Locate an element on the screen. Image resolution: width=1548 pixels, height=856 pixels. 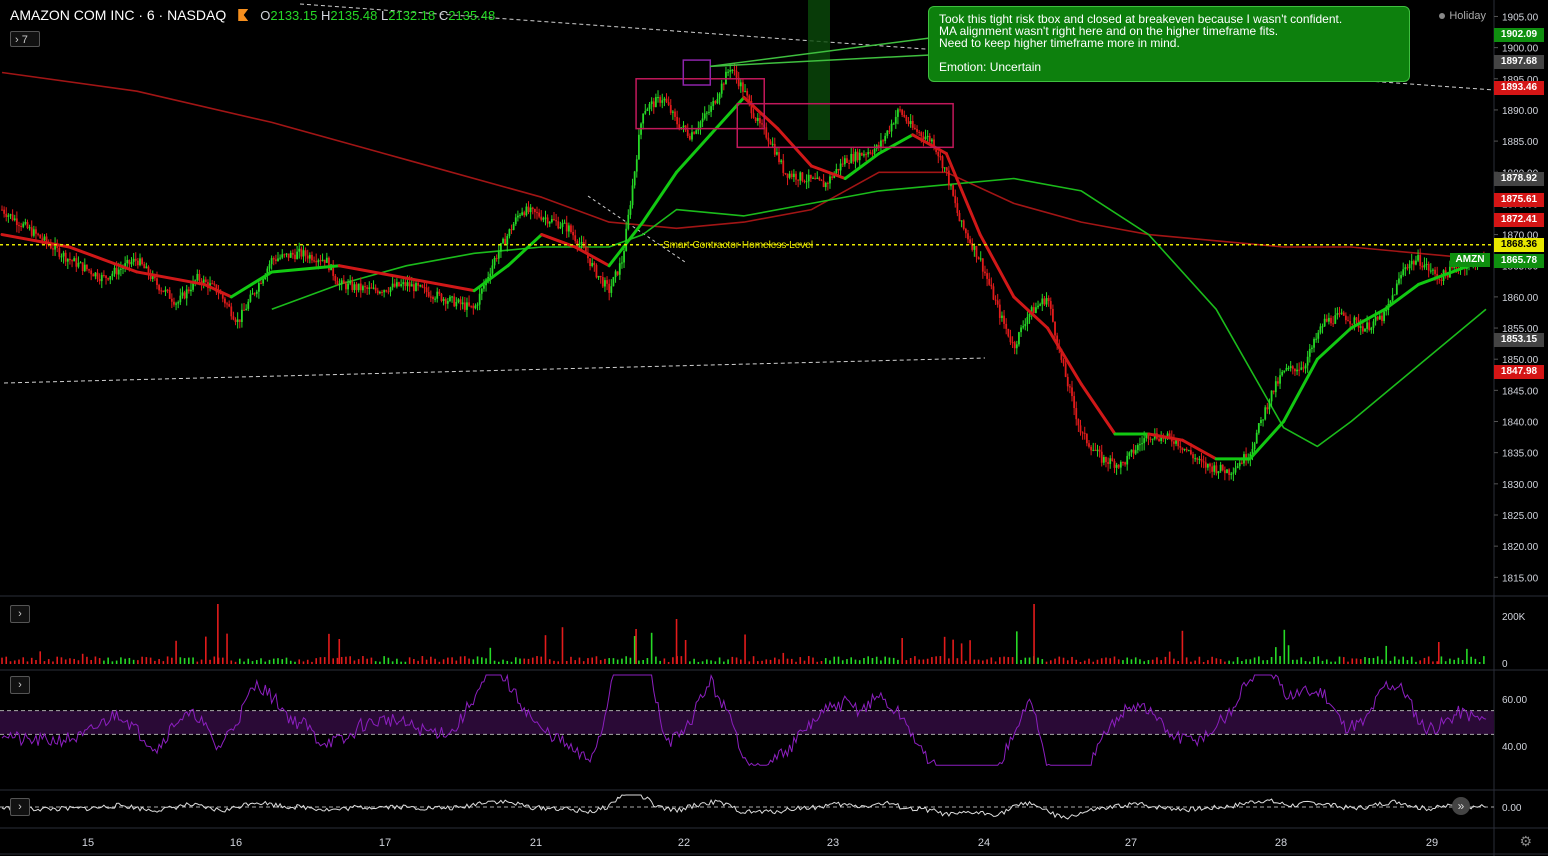
volume-spike is located at coordinates (339, 651).